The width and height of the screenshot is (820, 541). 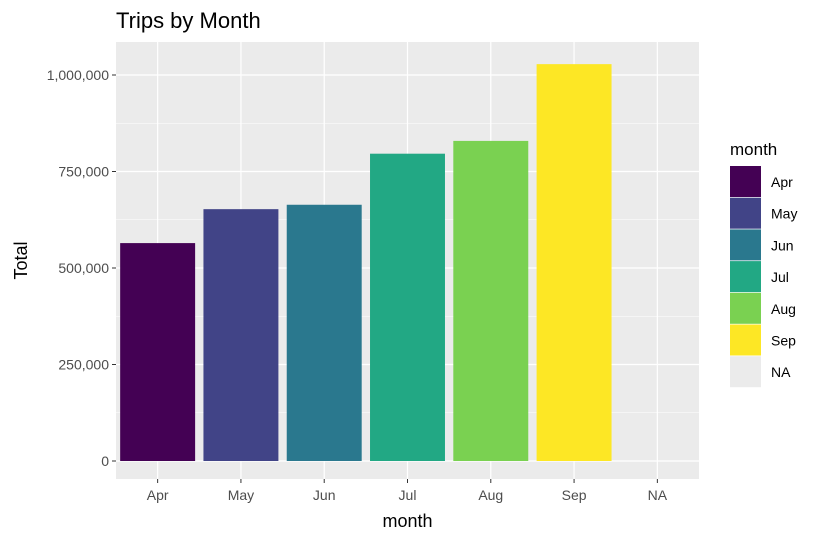 I want to click on chart-title: Trips by Month, so click(x=188, y=20).